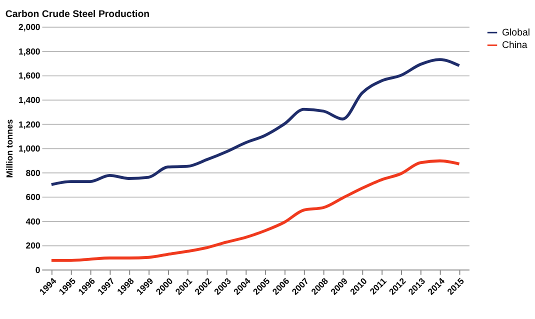 This screenshot has height=319, width=535. What do you see at coordinates (33, 197) in the screenshot?
I see `y-tick-label: 600` at bounding box center [33, 197].